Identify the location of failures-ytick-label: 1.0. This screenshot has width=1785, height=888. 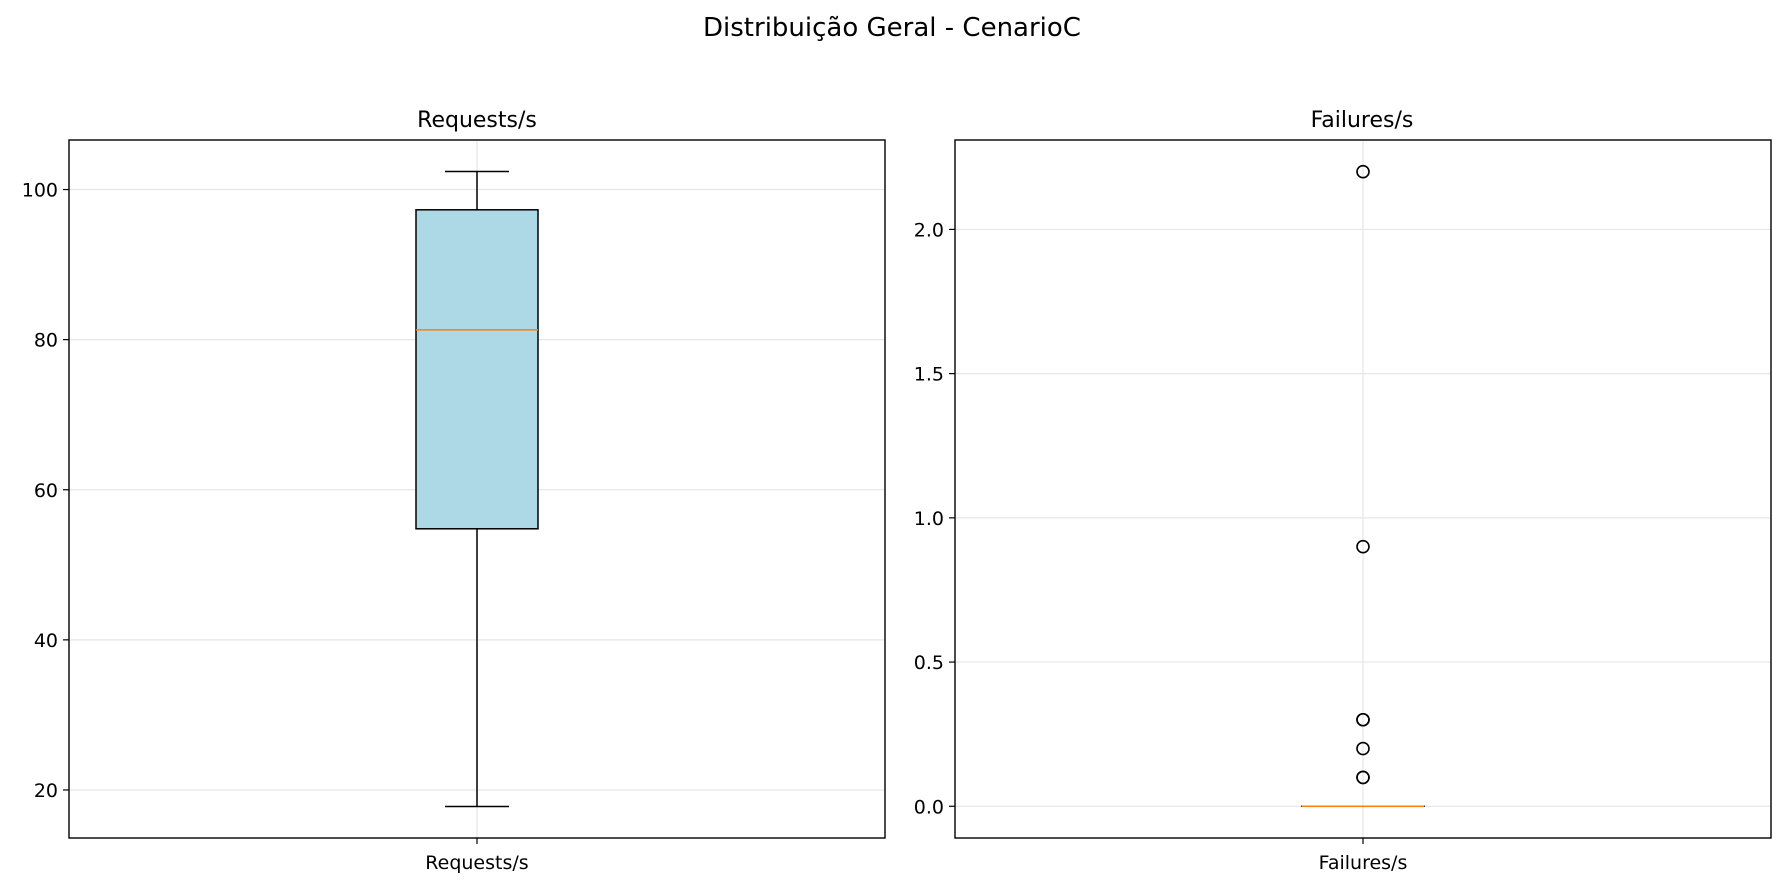
(929, 519).